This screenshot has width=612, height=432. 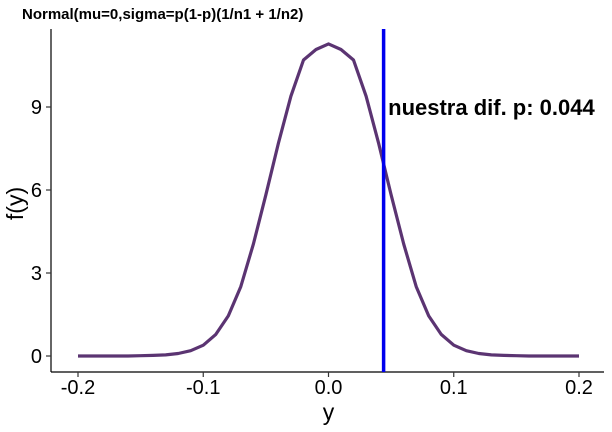 What do you see at coordinates (15, 203) in the screenshot?
I see `y-axis-label: f(y)` at bounding box center [15, 203].